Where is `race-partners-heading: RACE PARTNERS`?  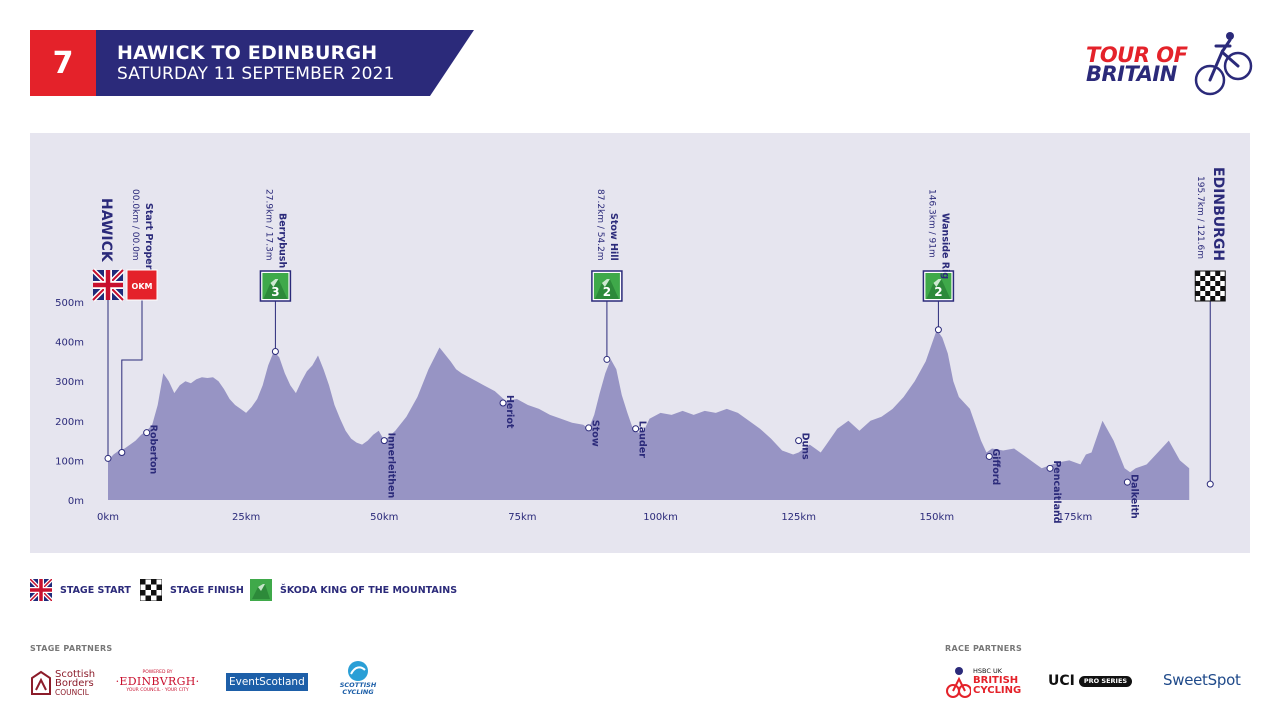 race-partners-heading: RACE PARTNERS is located at coordinates (984, 648).